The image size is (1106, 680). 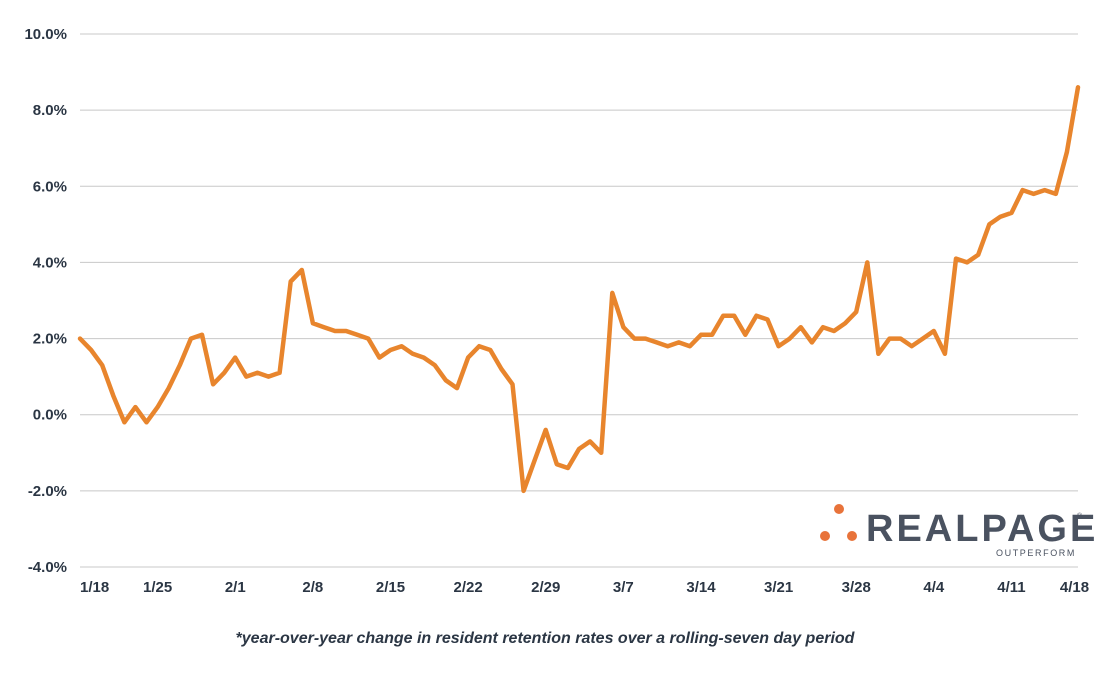 I want to click on y-tick-label: 2.0%, so click(x=50, y=339).